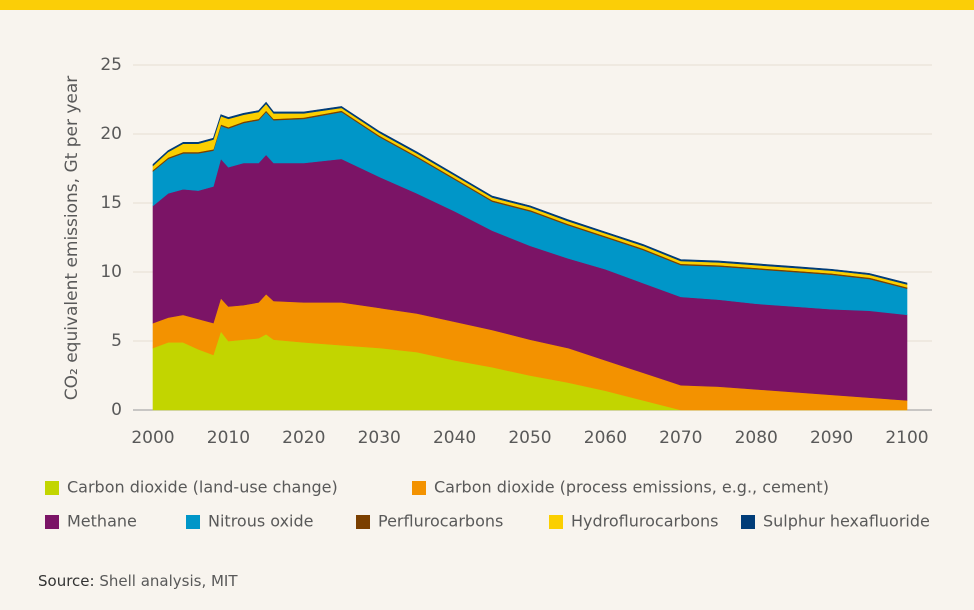 The height and width of the screenshot is (610, 974). What do you see at coordinates (72, 238) in the screenshot?
I see `y-axis-label: CO₂ equivalent emissions, Gt per year` at bounding box center [72, 238].